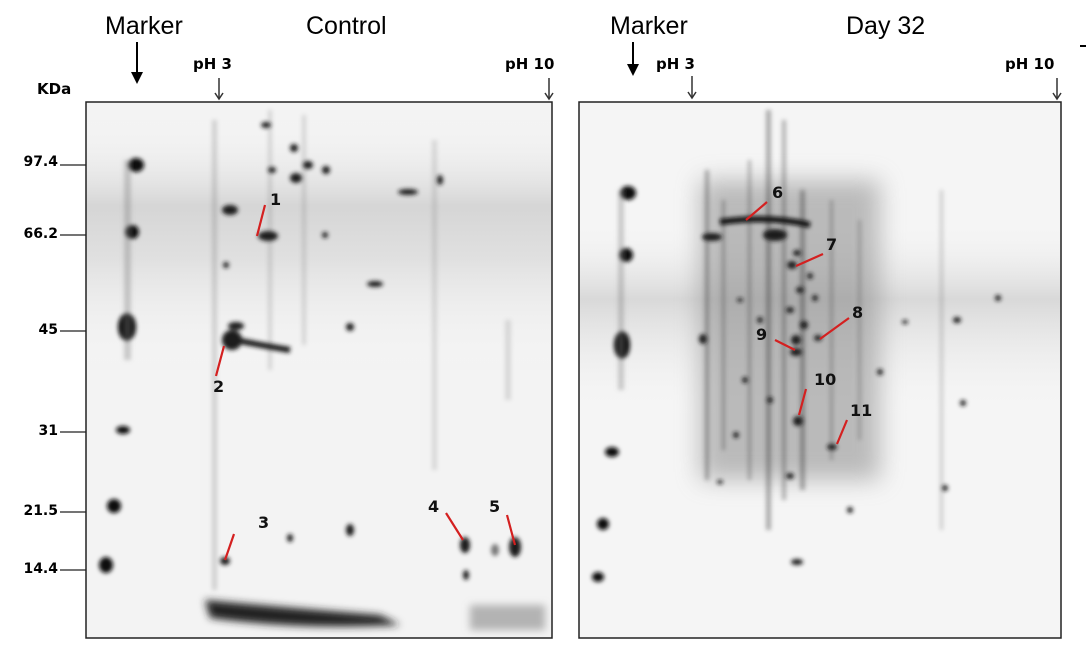 The width and height of the screenshot is (1092, 646). What do you see at coordinates (825, 379) in the screenshot?
I see `spot-label-10: 10` at bounding box center [825, 379].